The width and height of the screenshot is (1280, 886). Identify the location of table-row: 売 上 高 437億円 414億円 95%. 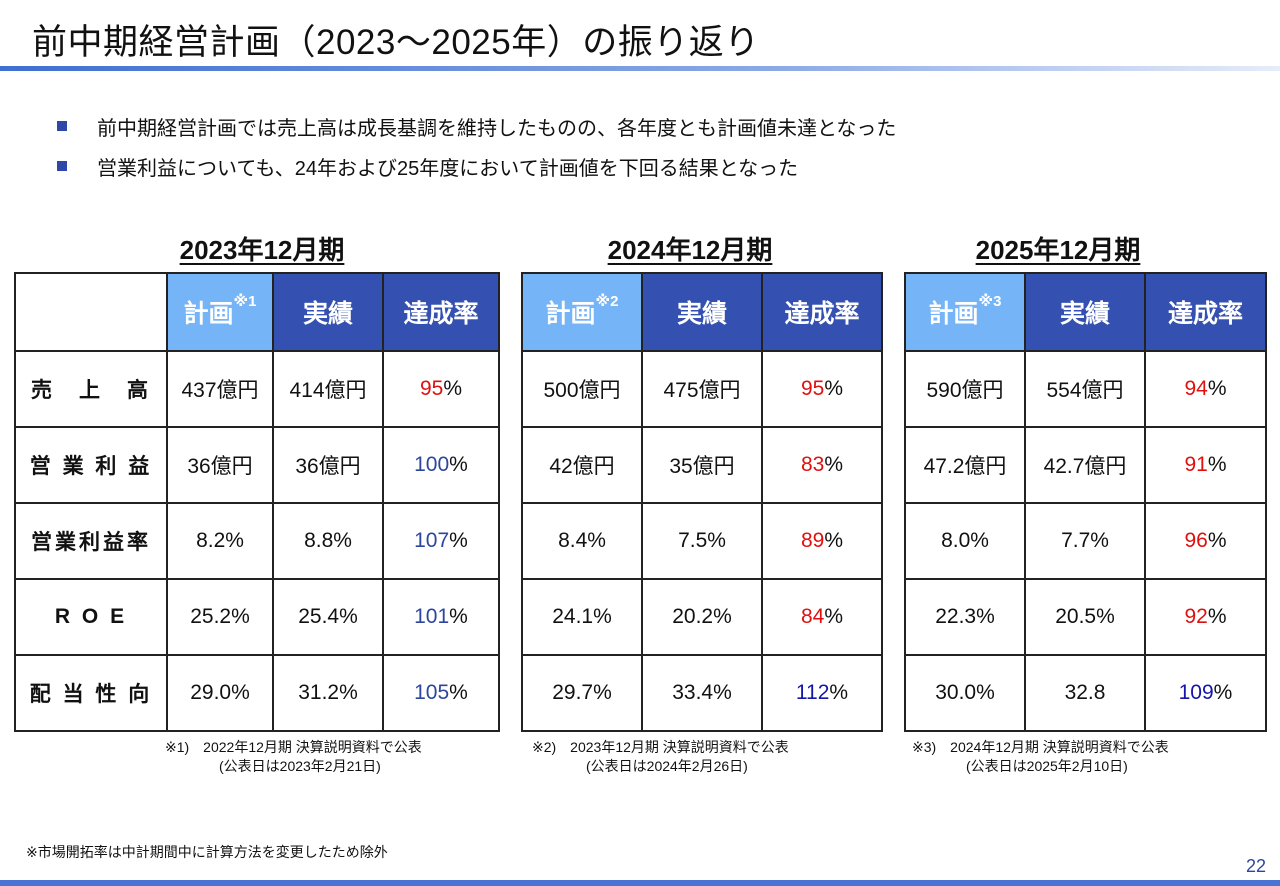
(257, 389).